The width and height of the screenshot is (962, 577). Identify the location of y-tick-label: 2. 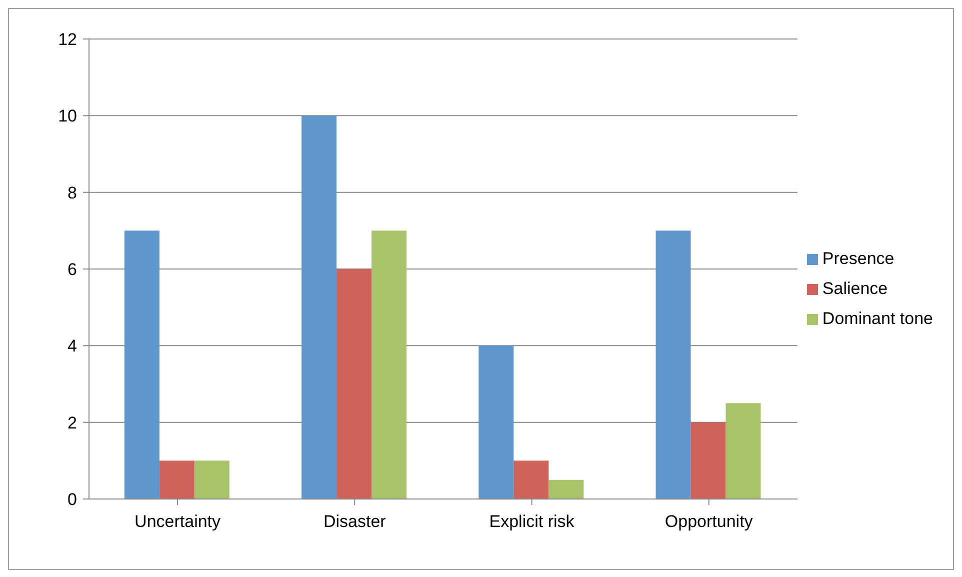
(72, 422).